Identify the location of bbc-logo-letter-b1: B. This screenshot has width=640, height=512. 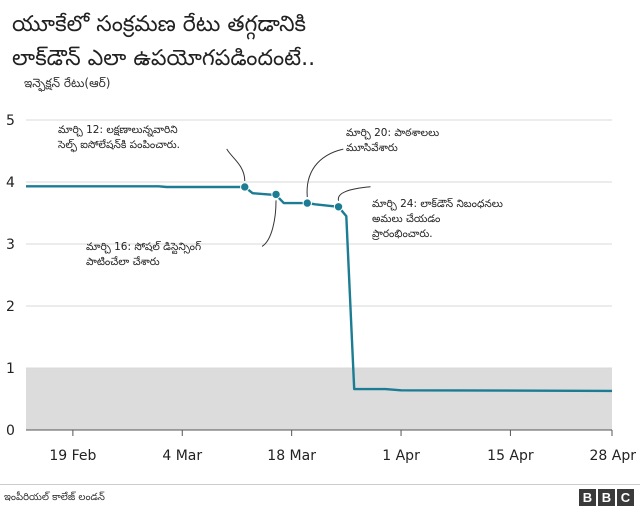
(587, 497).